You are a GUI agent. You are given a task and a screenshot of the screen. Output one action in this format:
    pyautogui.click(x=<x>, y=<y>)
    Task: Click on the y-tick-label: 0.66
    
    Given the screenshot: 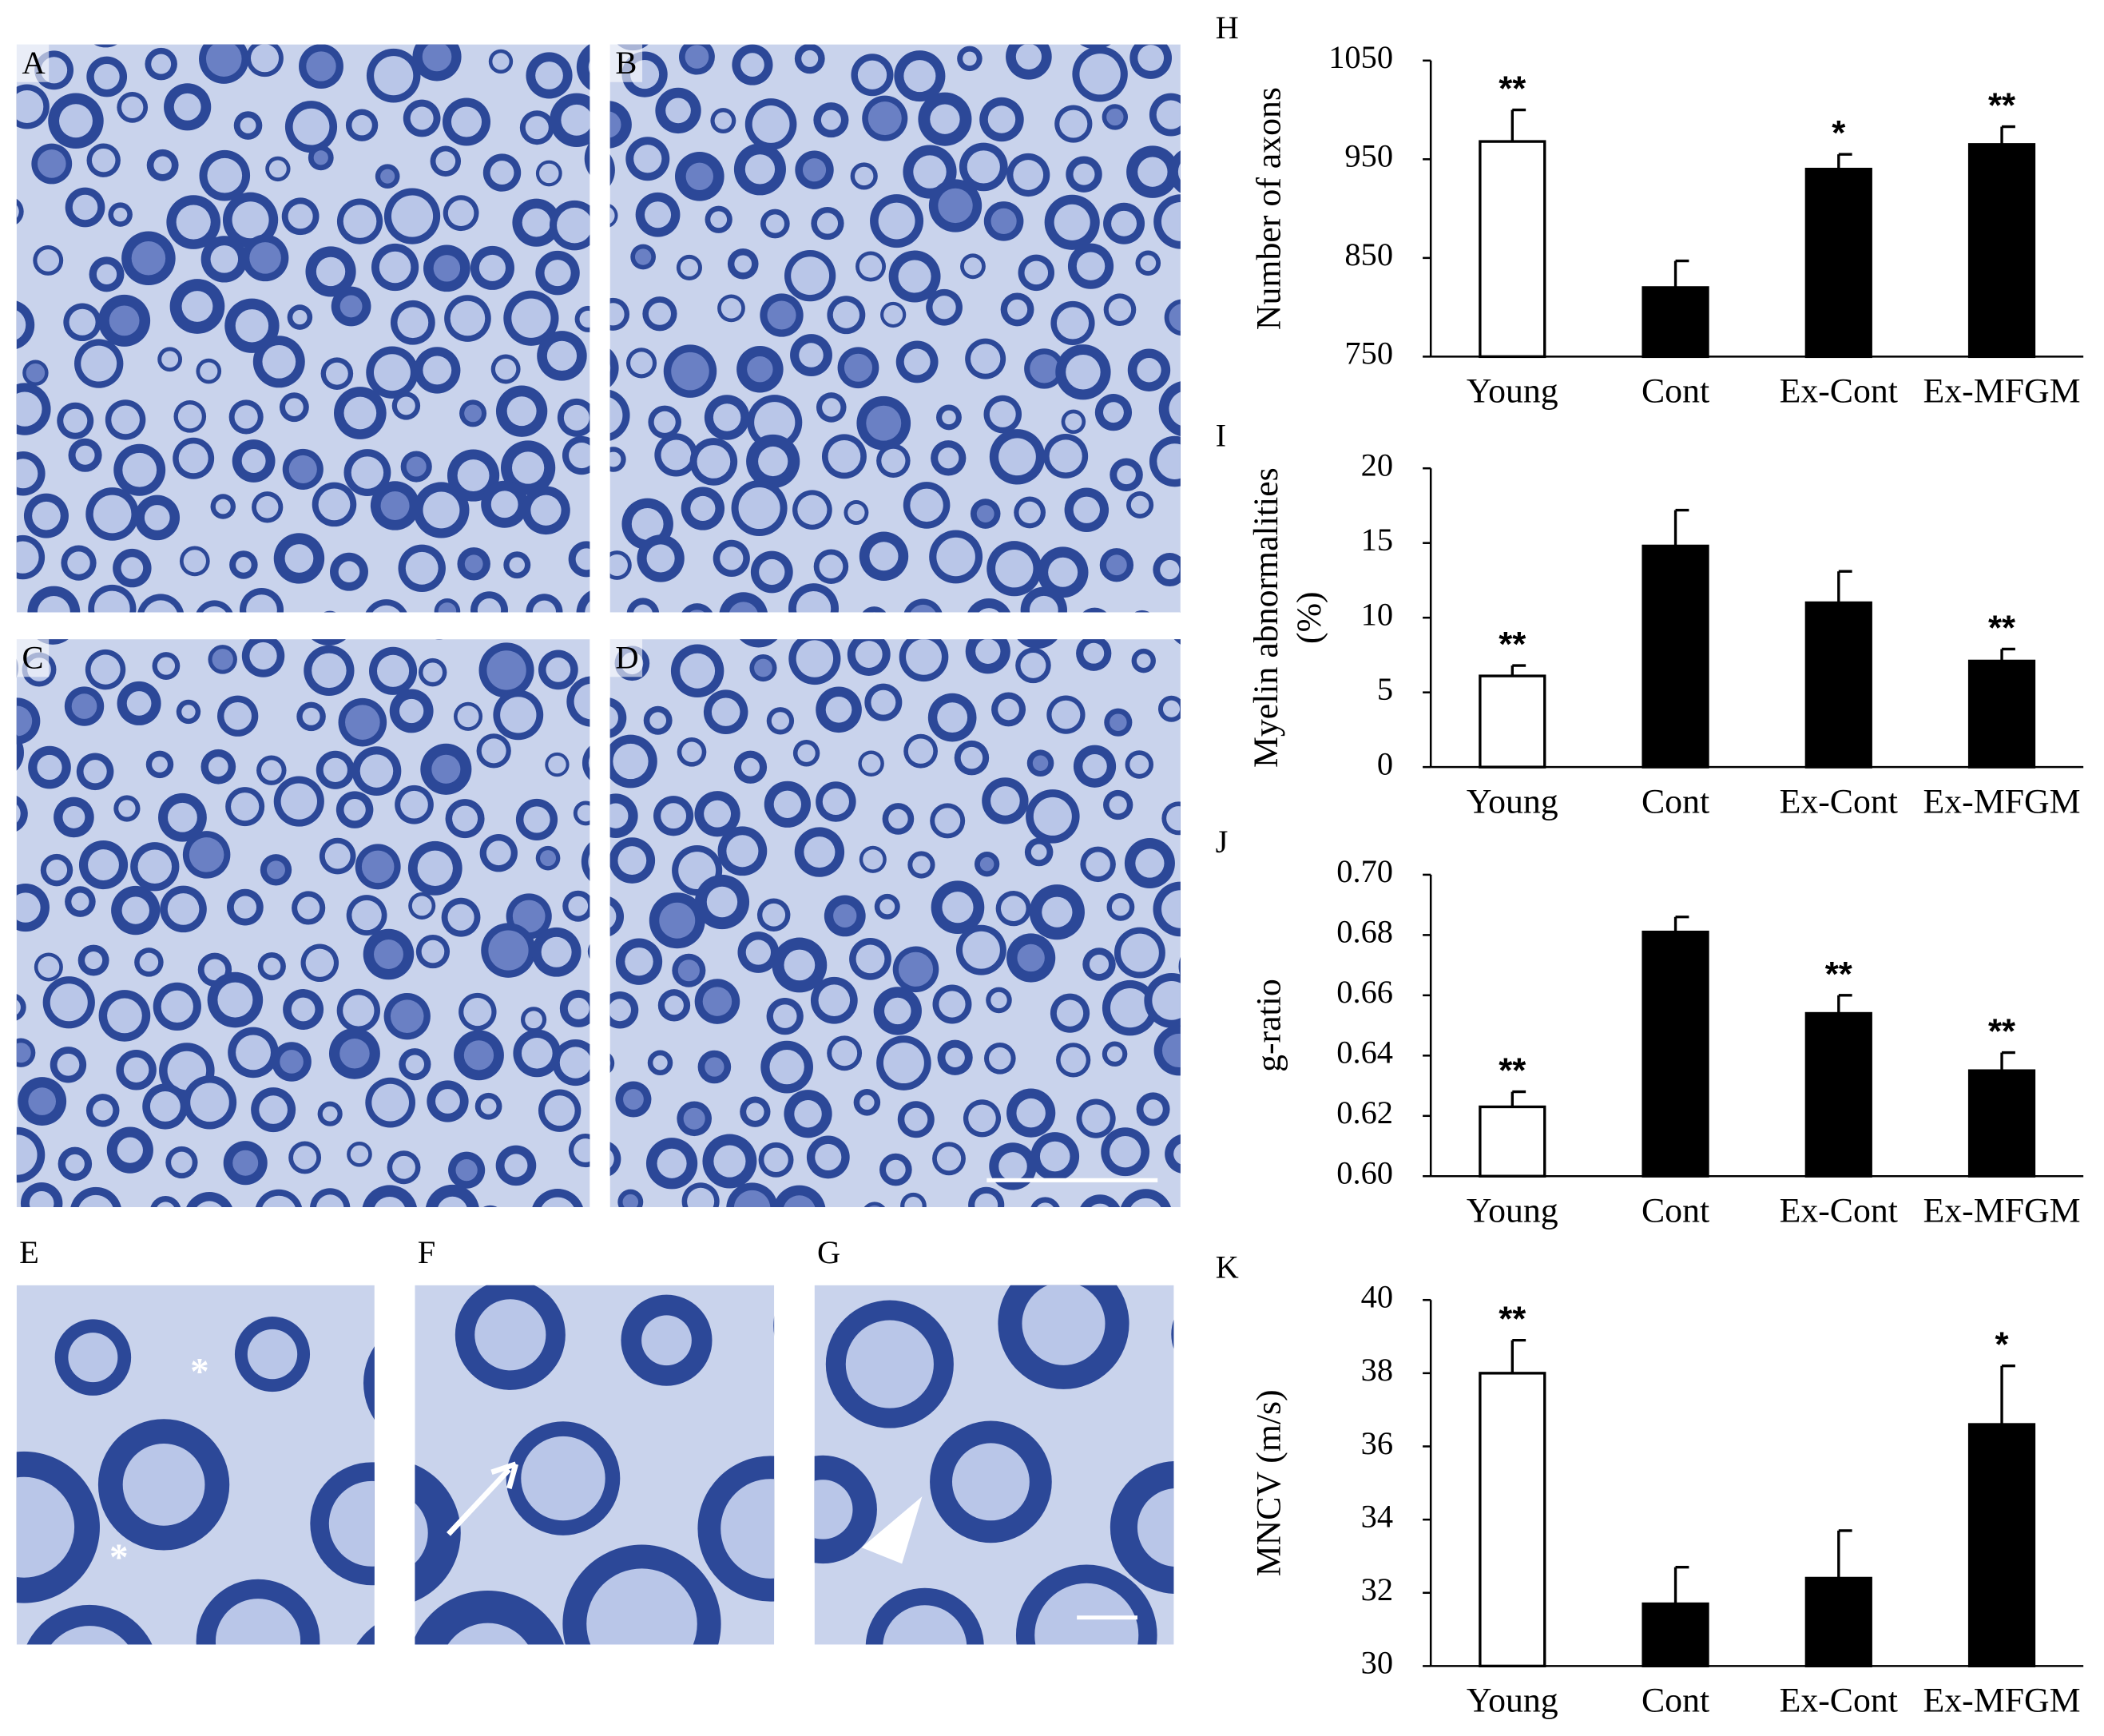 What is the action you would take?
    pyautogui.click(x=1365, y=992)
    